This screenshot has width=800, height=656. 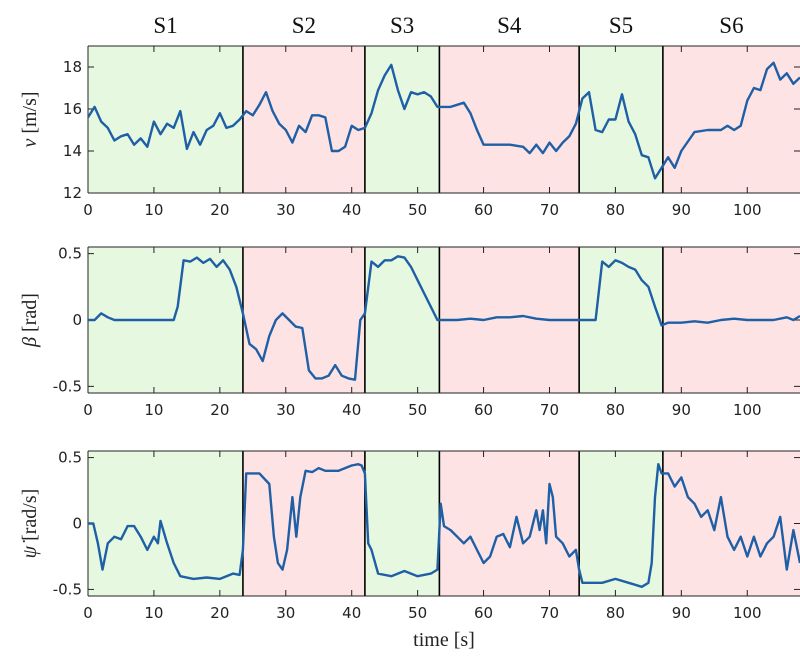 I want to click on segment-label-s3: S3, so click(x=402, y=25).